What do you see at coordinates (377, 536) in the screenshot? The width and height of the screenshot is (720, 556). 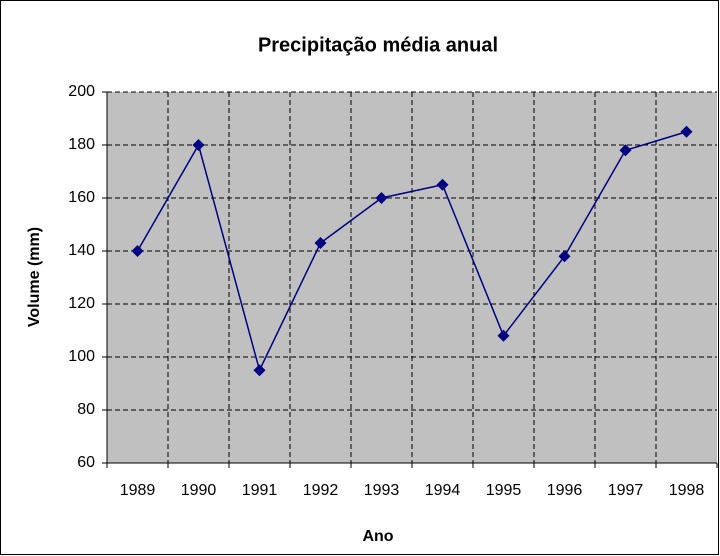 I see `x-axis-label: Ano` at bounding box center [377, 536].